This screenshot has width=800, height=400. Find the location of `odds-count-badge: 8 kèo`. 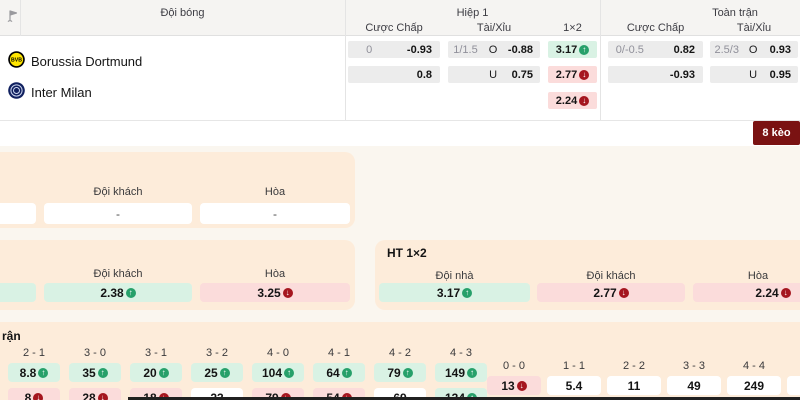

odds-count-badge: 8 kèo is located at coordinates (776, 133).